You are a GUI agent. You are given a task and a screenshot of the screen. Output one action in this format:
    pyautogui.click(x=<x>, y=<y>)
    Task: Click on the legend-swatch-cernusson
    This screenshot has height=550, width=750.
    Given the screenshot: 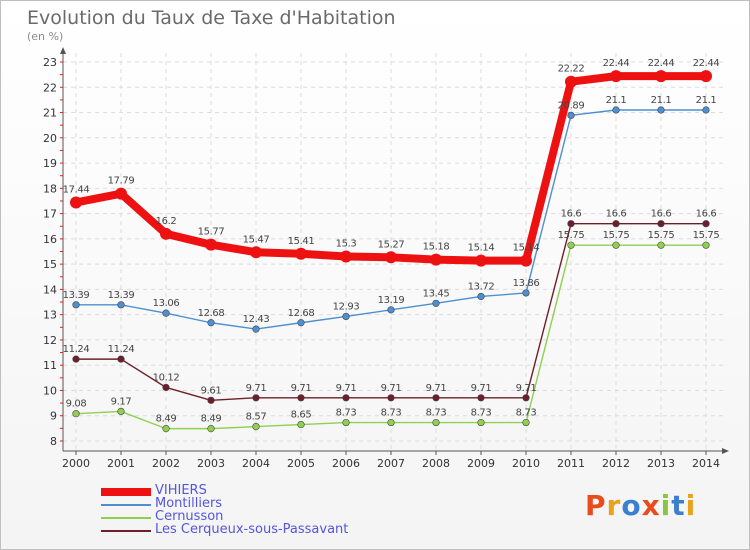 What is the action you would take?
    pyautogui.click(x=126, y=518)
    